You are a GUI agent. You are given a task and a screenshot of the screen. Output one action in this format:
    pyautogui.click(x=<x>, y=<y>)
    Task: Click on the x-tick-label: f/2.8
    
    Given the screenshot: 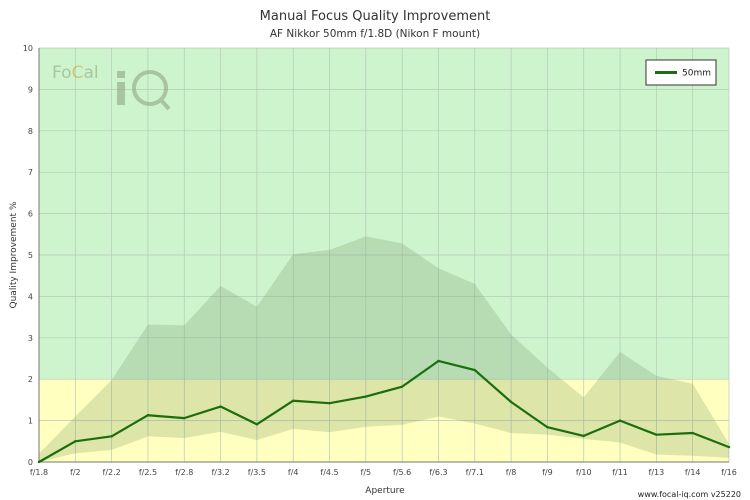 What is the action you would take?
    pyautogui.click(x=184, y=472)
    